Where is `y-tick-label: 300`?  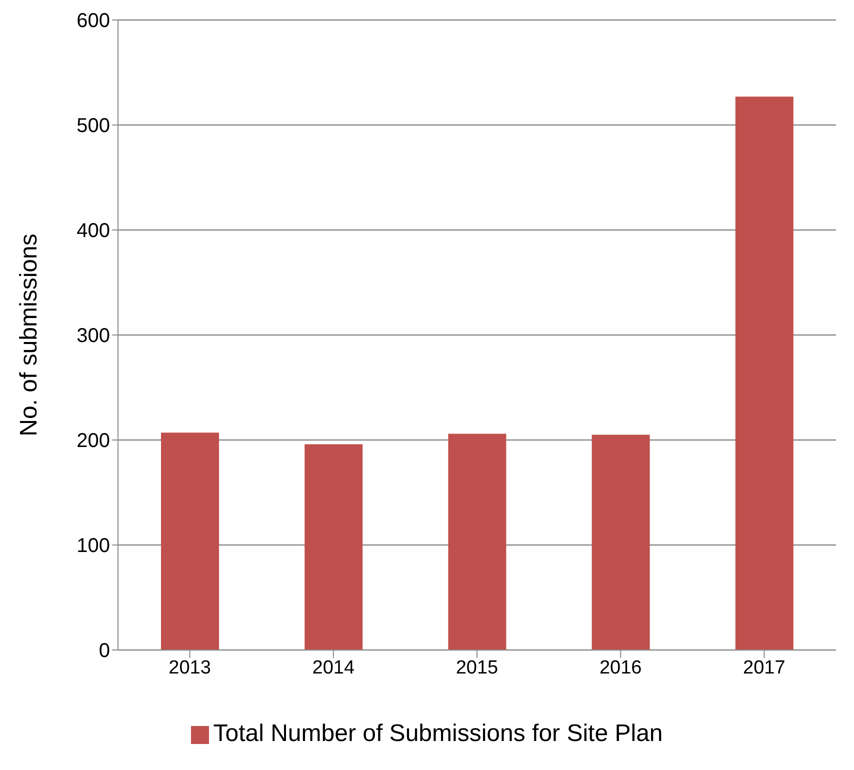
y-tick-label: 300 is located at coordinates (93, 336).